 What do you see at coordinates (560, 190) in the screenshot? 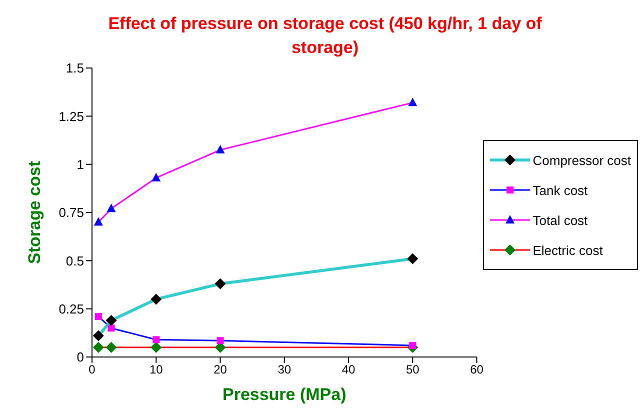
I see `legend-label: Tank cost` at bounding box center [560, 190].